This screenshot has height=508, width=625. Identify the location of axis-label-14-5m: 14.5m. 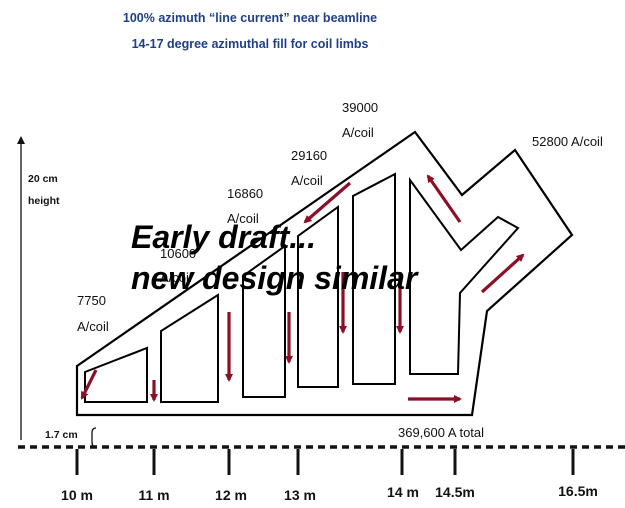
(455, 492).